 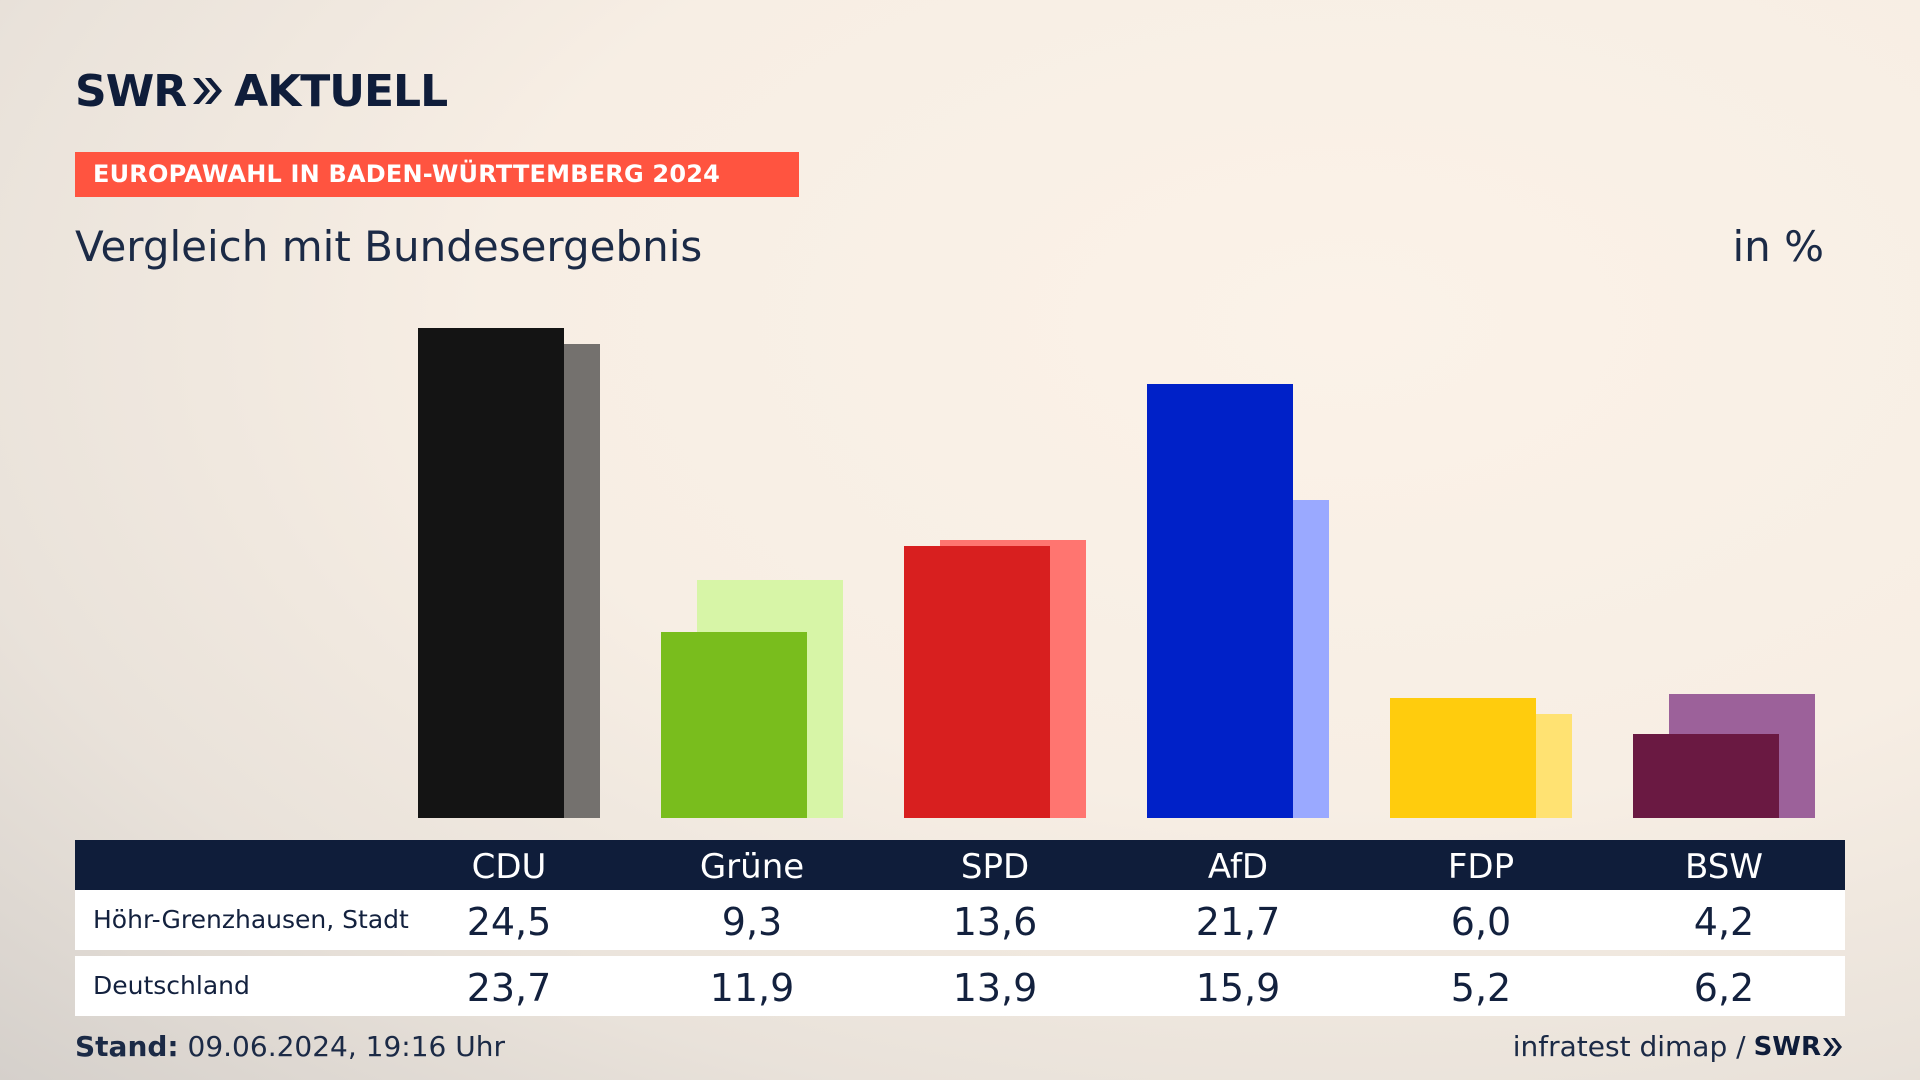 I want to click on chart-title: Vergleich mit Bundesergebnis, so click(x=389, y=246).